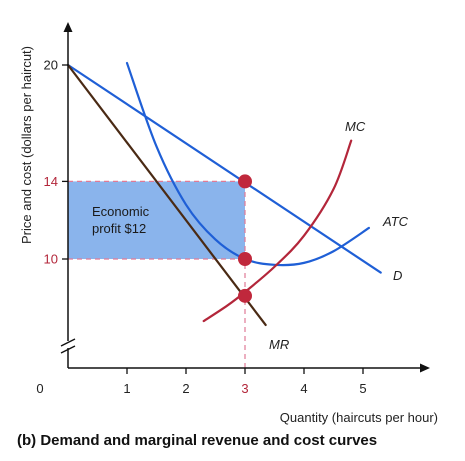 Image resolution: width=465 pixels, height=461 pixels. I want to click on series-label-atc: ATC, so click(395, 221).